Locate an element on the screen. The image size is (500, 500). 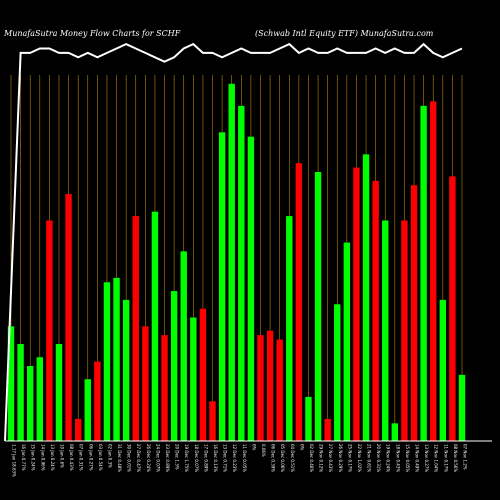
x-tick-label: 07 Jan 0.31% is located at coordinates (81, 457).